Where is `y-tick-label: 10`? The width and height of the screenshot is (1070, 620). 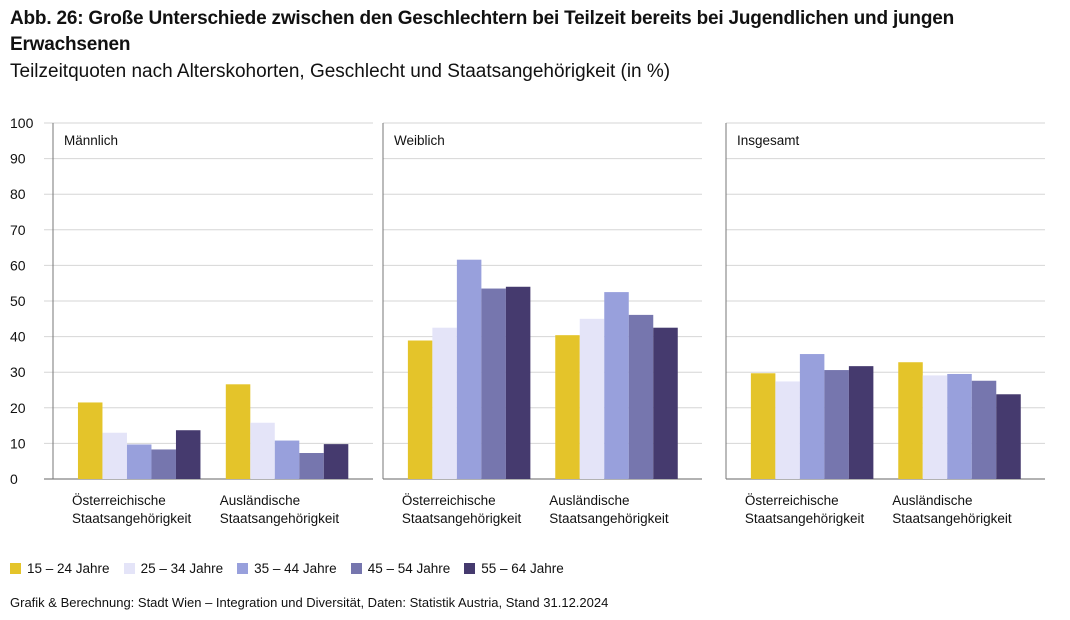 y-tick-label: 10 is located at coordinates (18, 443).